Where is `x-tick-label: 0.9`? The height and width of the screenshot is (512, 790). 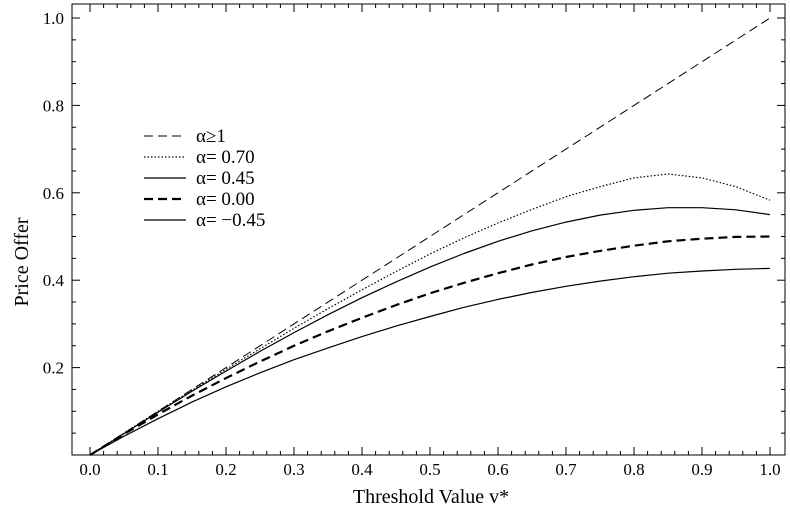 x-tick-label: 0.9 is located at coordinates (701, 469).